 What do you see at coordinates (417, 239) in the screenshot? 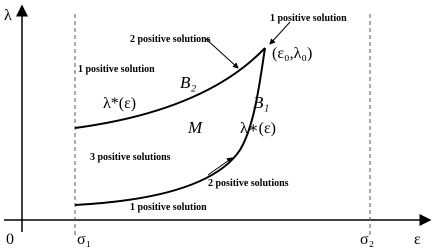
I see `x-label: ε` at bounding box center [417, 239].